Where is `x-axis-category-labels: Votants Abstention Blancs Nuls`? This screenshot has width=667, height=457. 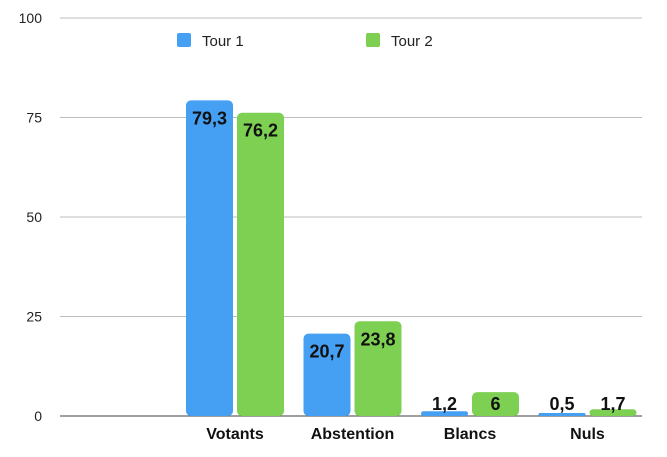 x-axis-category-labels: Votants Abstention Blancs Nuls is located at coordinates (405, 434).